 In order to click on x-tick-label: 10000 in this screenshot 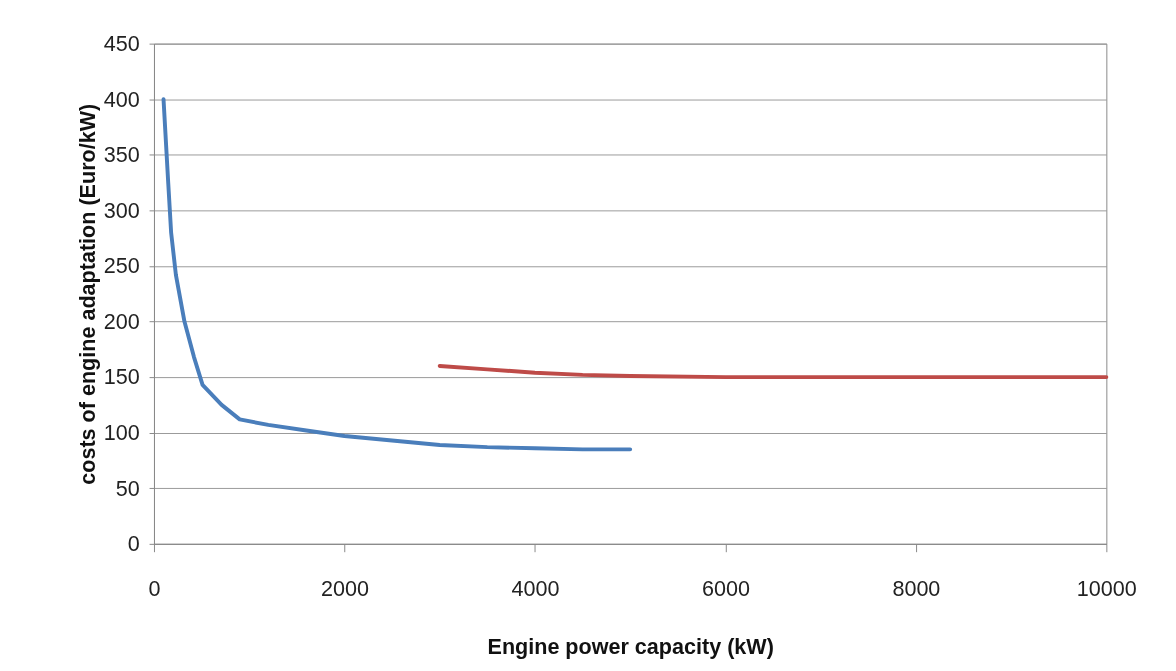, I will do `click(1106, 589)`.